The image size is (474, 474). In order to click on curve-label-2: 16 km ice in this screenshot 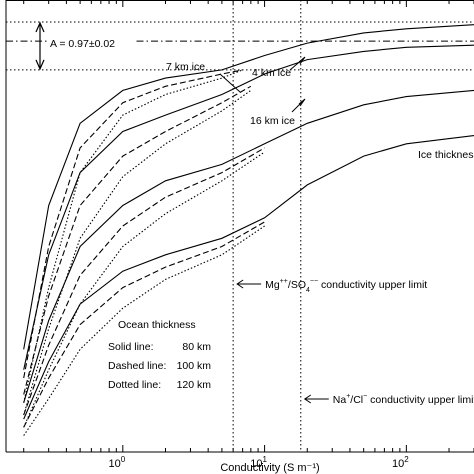, I will do `click(272, 121)`.